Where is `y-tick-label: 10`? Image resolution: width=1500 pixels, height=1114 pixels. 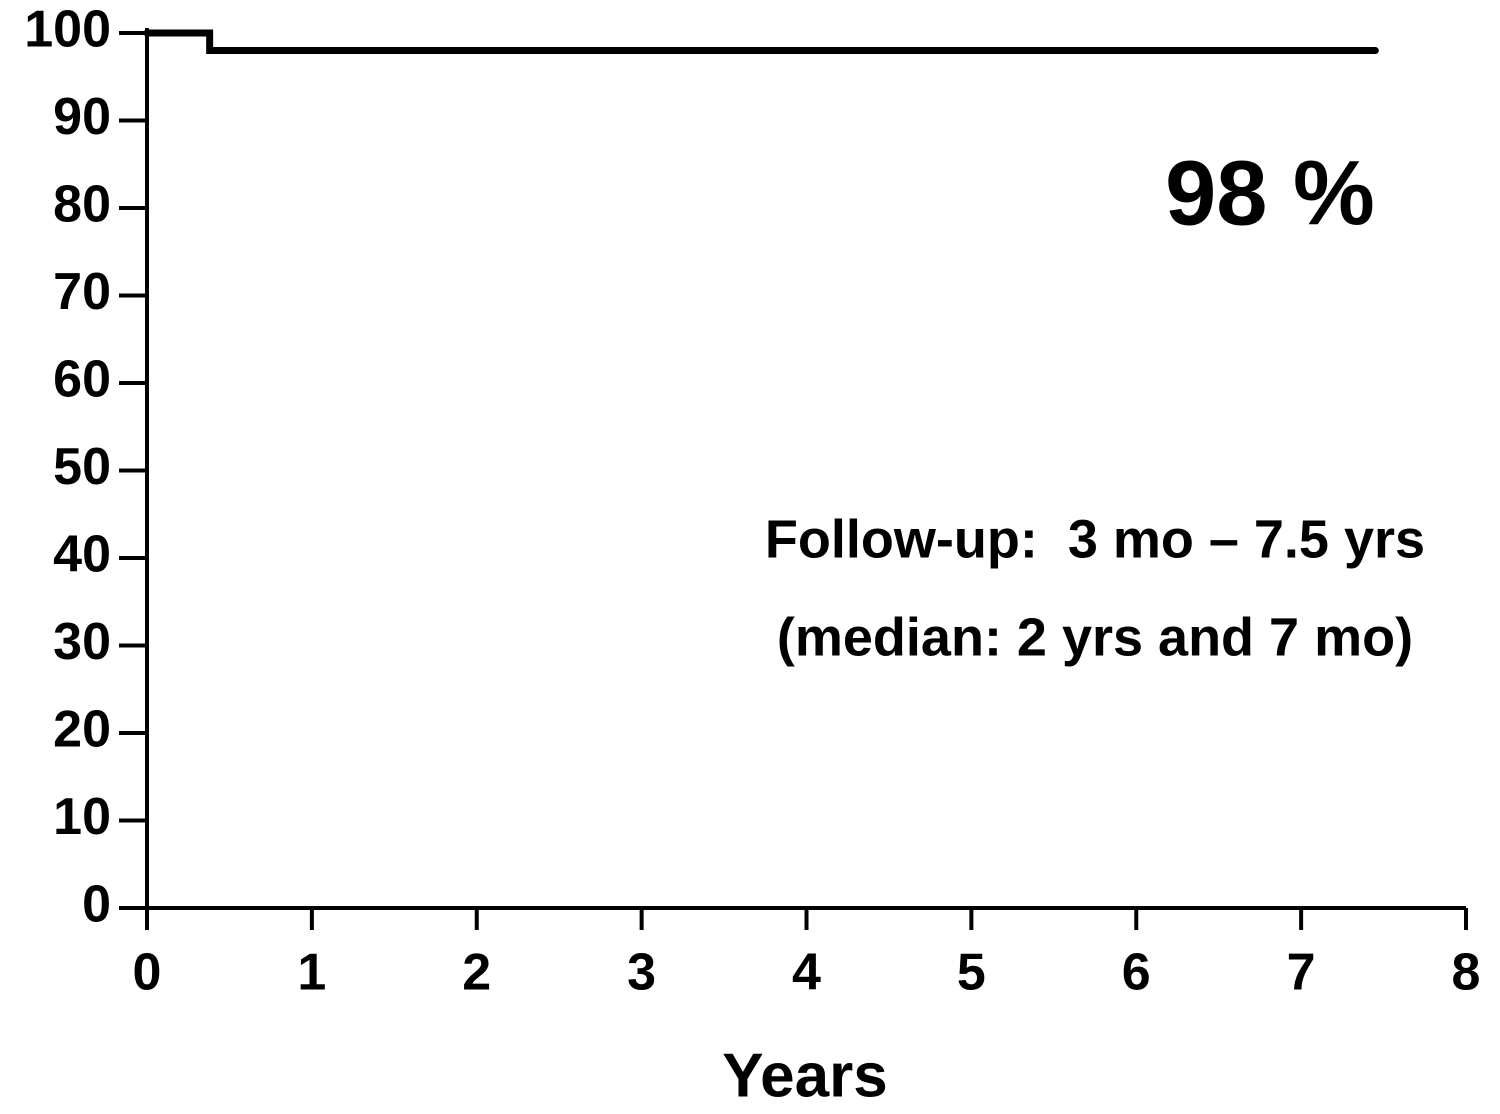
y-tick-label: 10 is located at coordinates (82, 817).